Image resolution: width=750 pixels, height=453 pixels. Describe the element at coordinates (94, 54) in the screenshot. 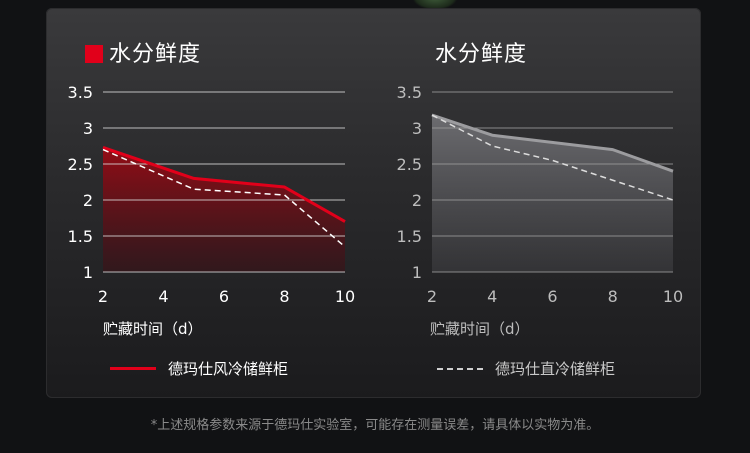

I see `red-square-marker` at that location.